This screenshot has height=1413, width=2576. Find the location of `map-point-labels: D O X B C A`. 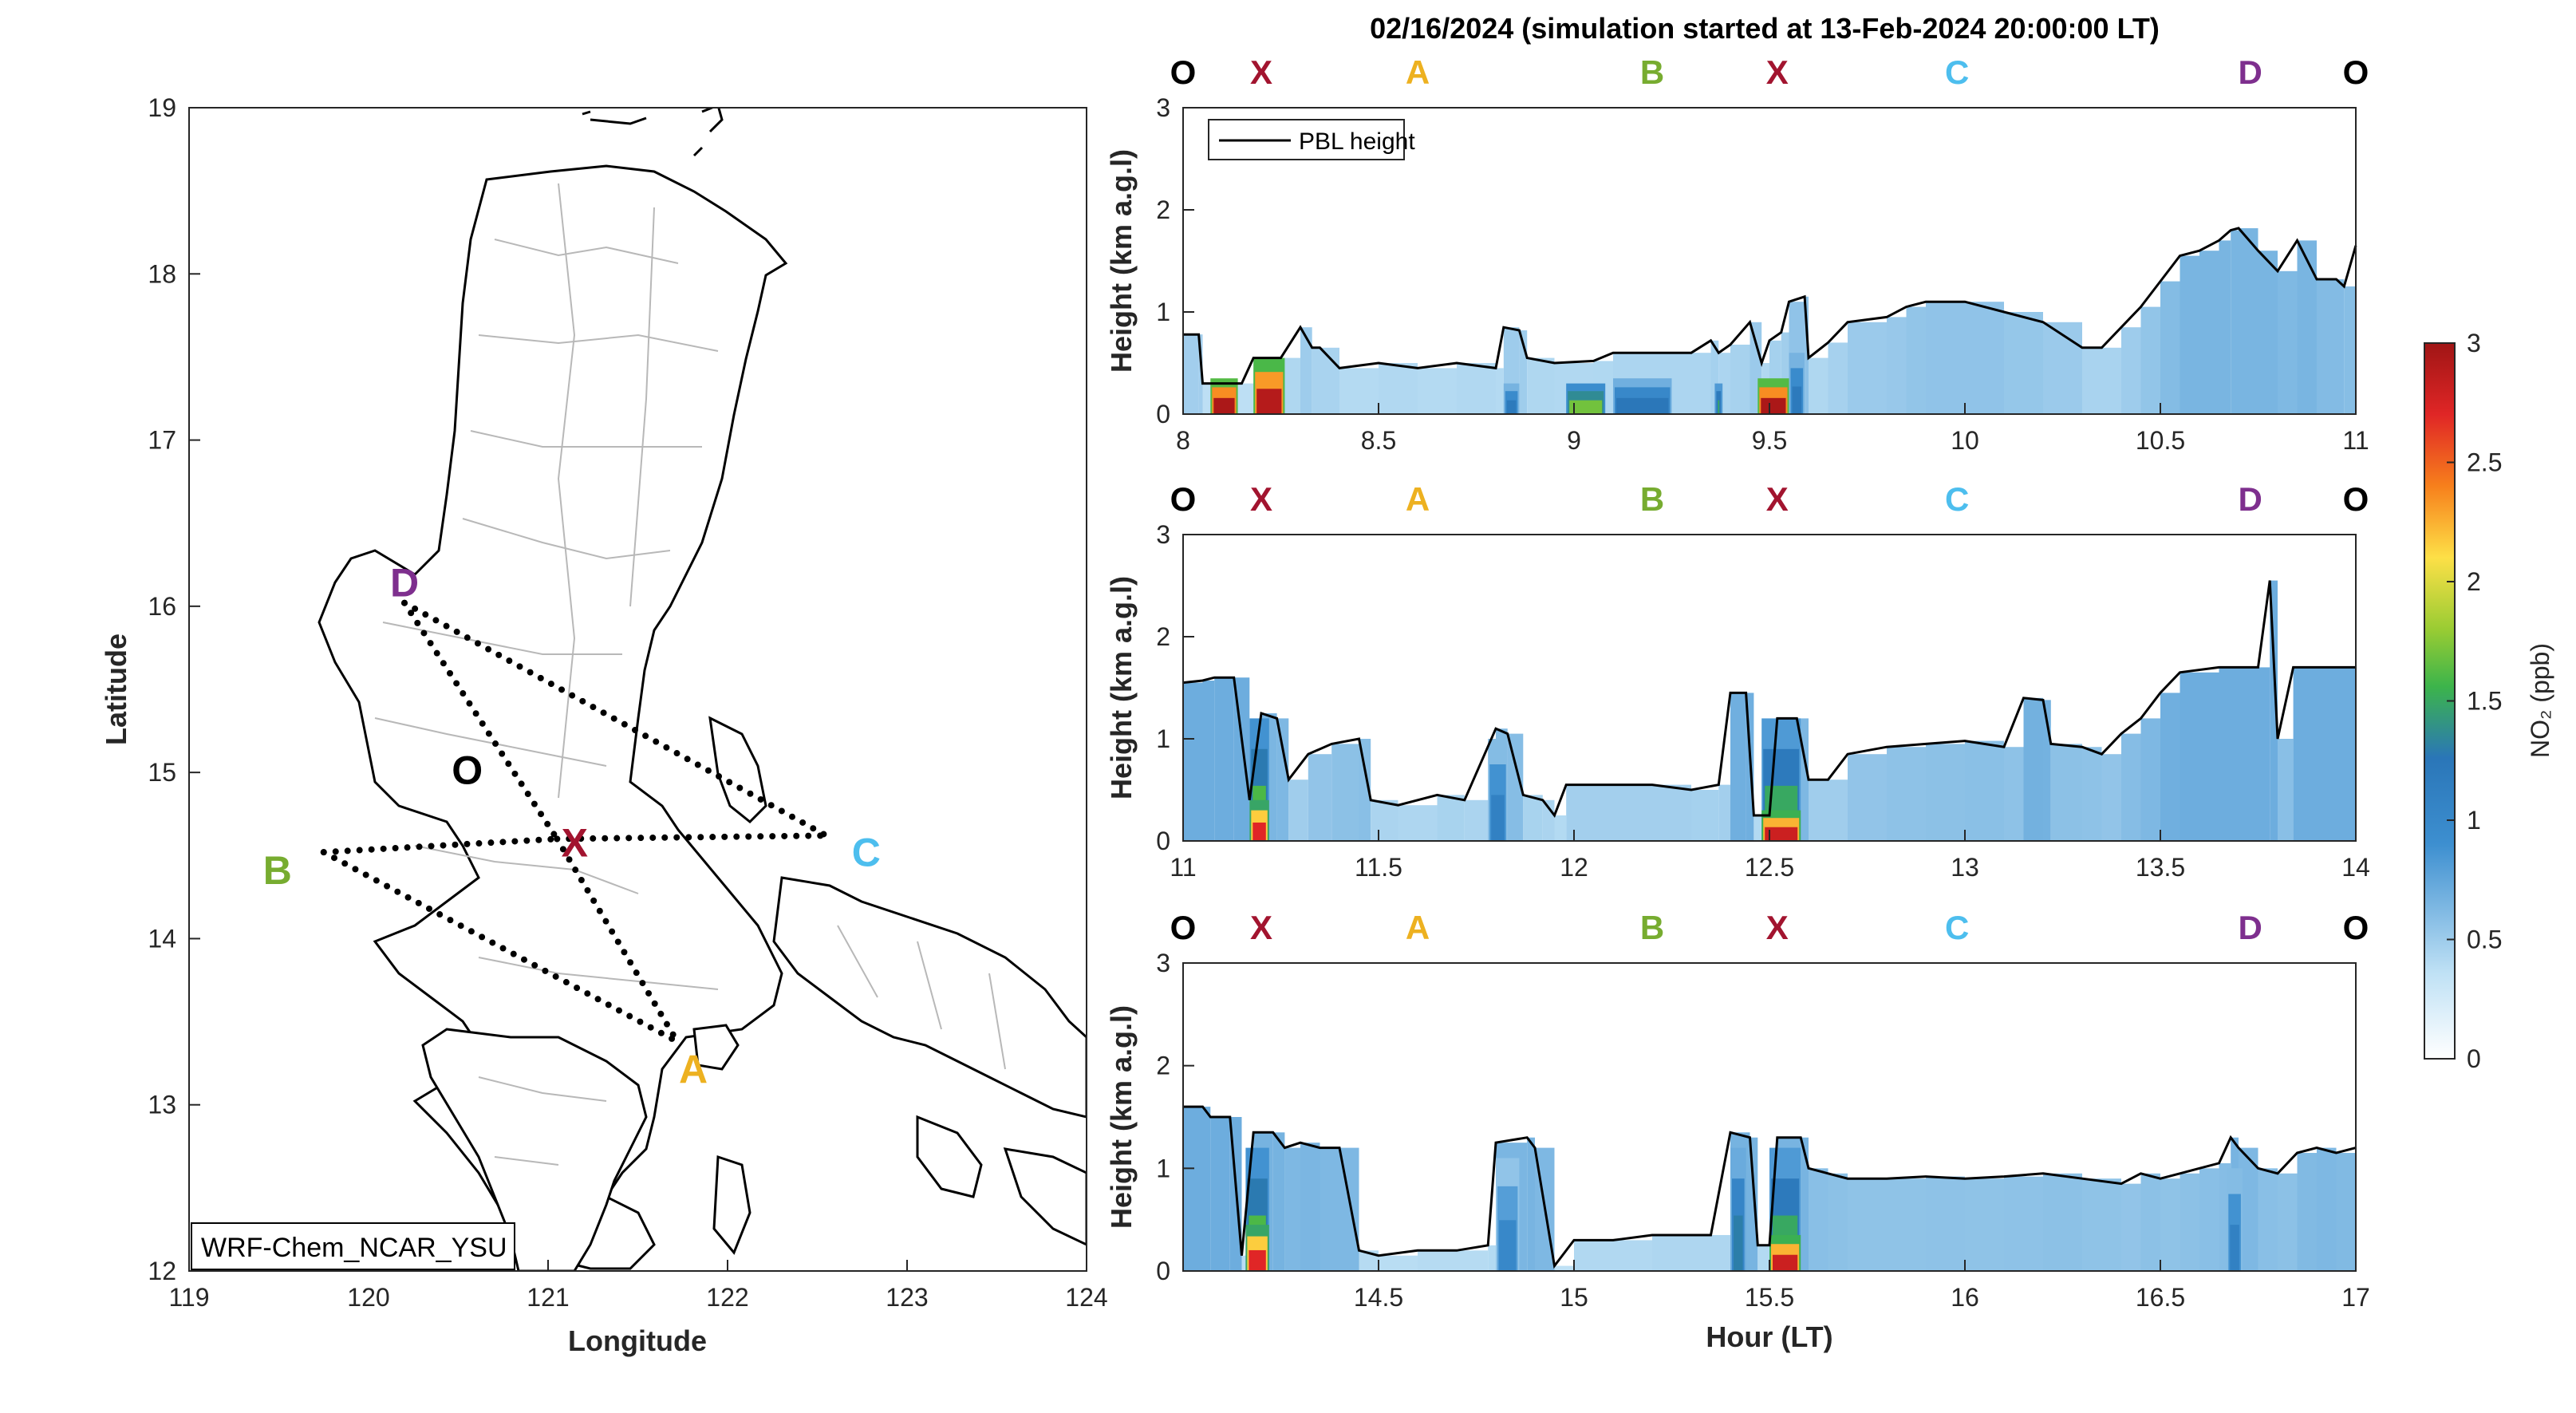

map-point-labels: D O X B C A is located at coordinates (572, 826).